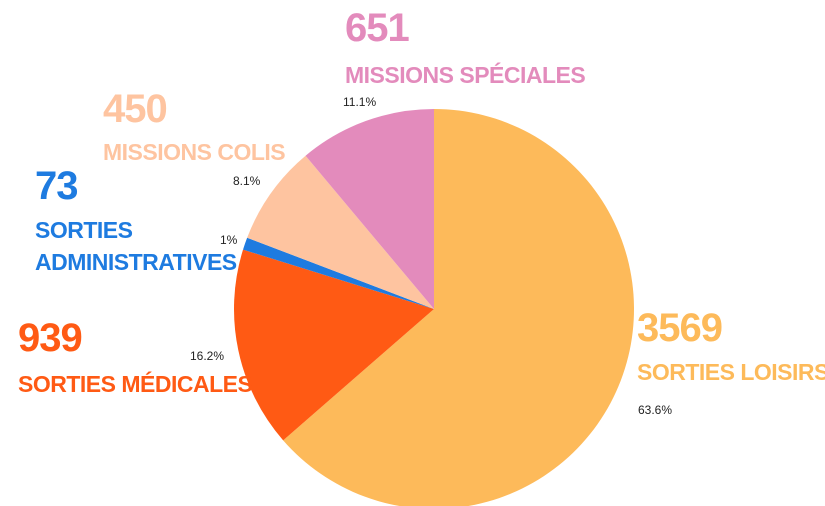 The height and width of the screenshot is (506, 825). Describe the element at coordinates (655, 410) in the screenshot. I see `slice-percent: 63.6%` at that location.